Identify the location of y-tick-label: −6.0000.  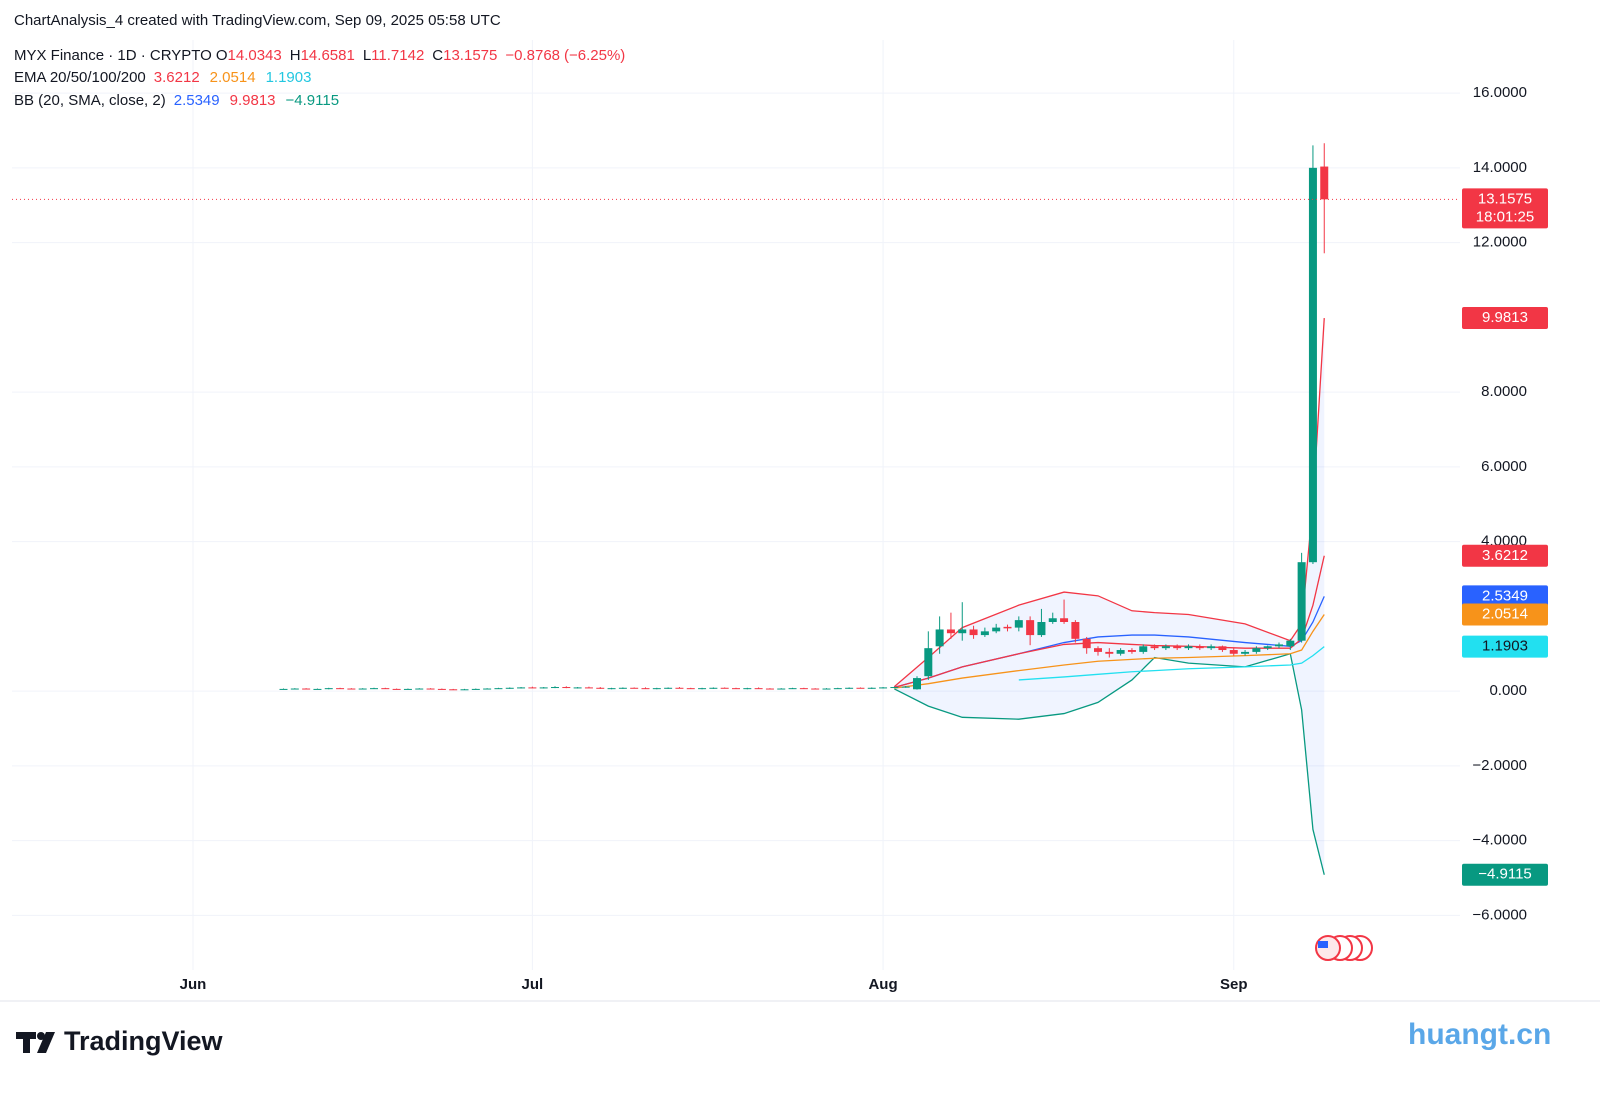
(1499, 914).